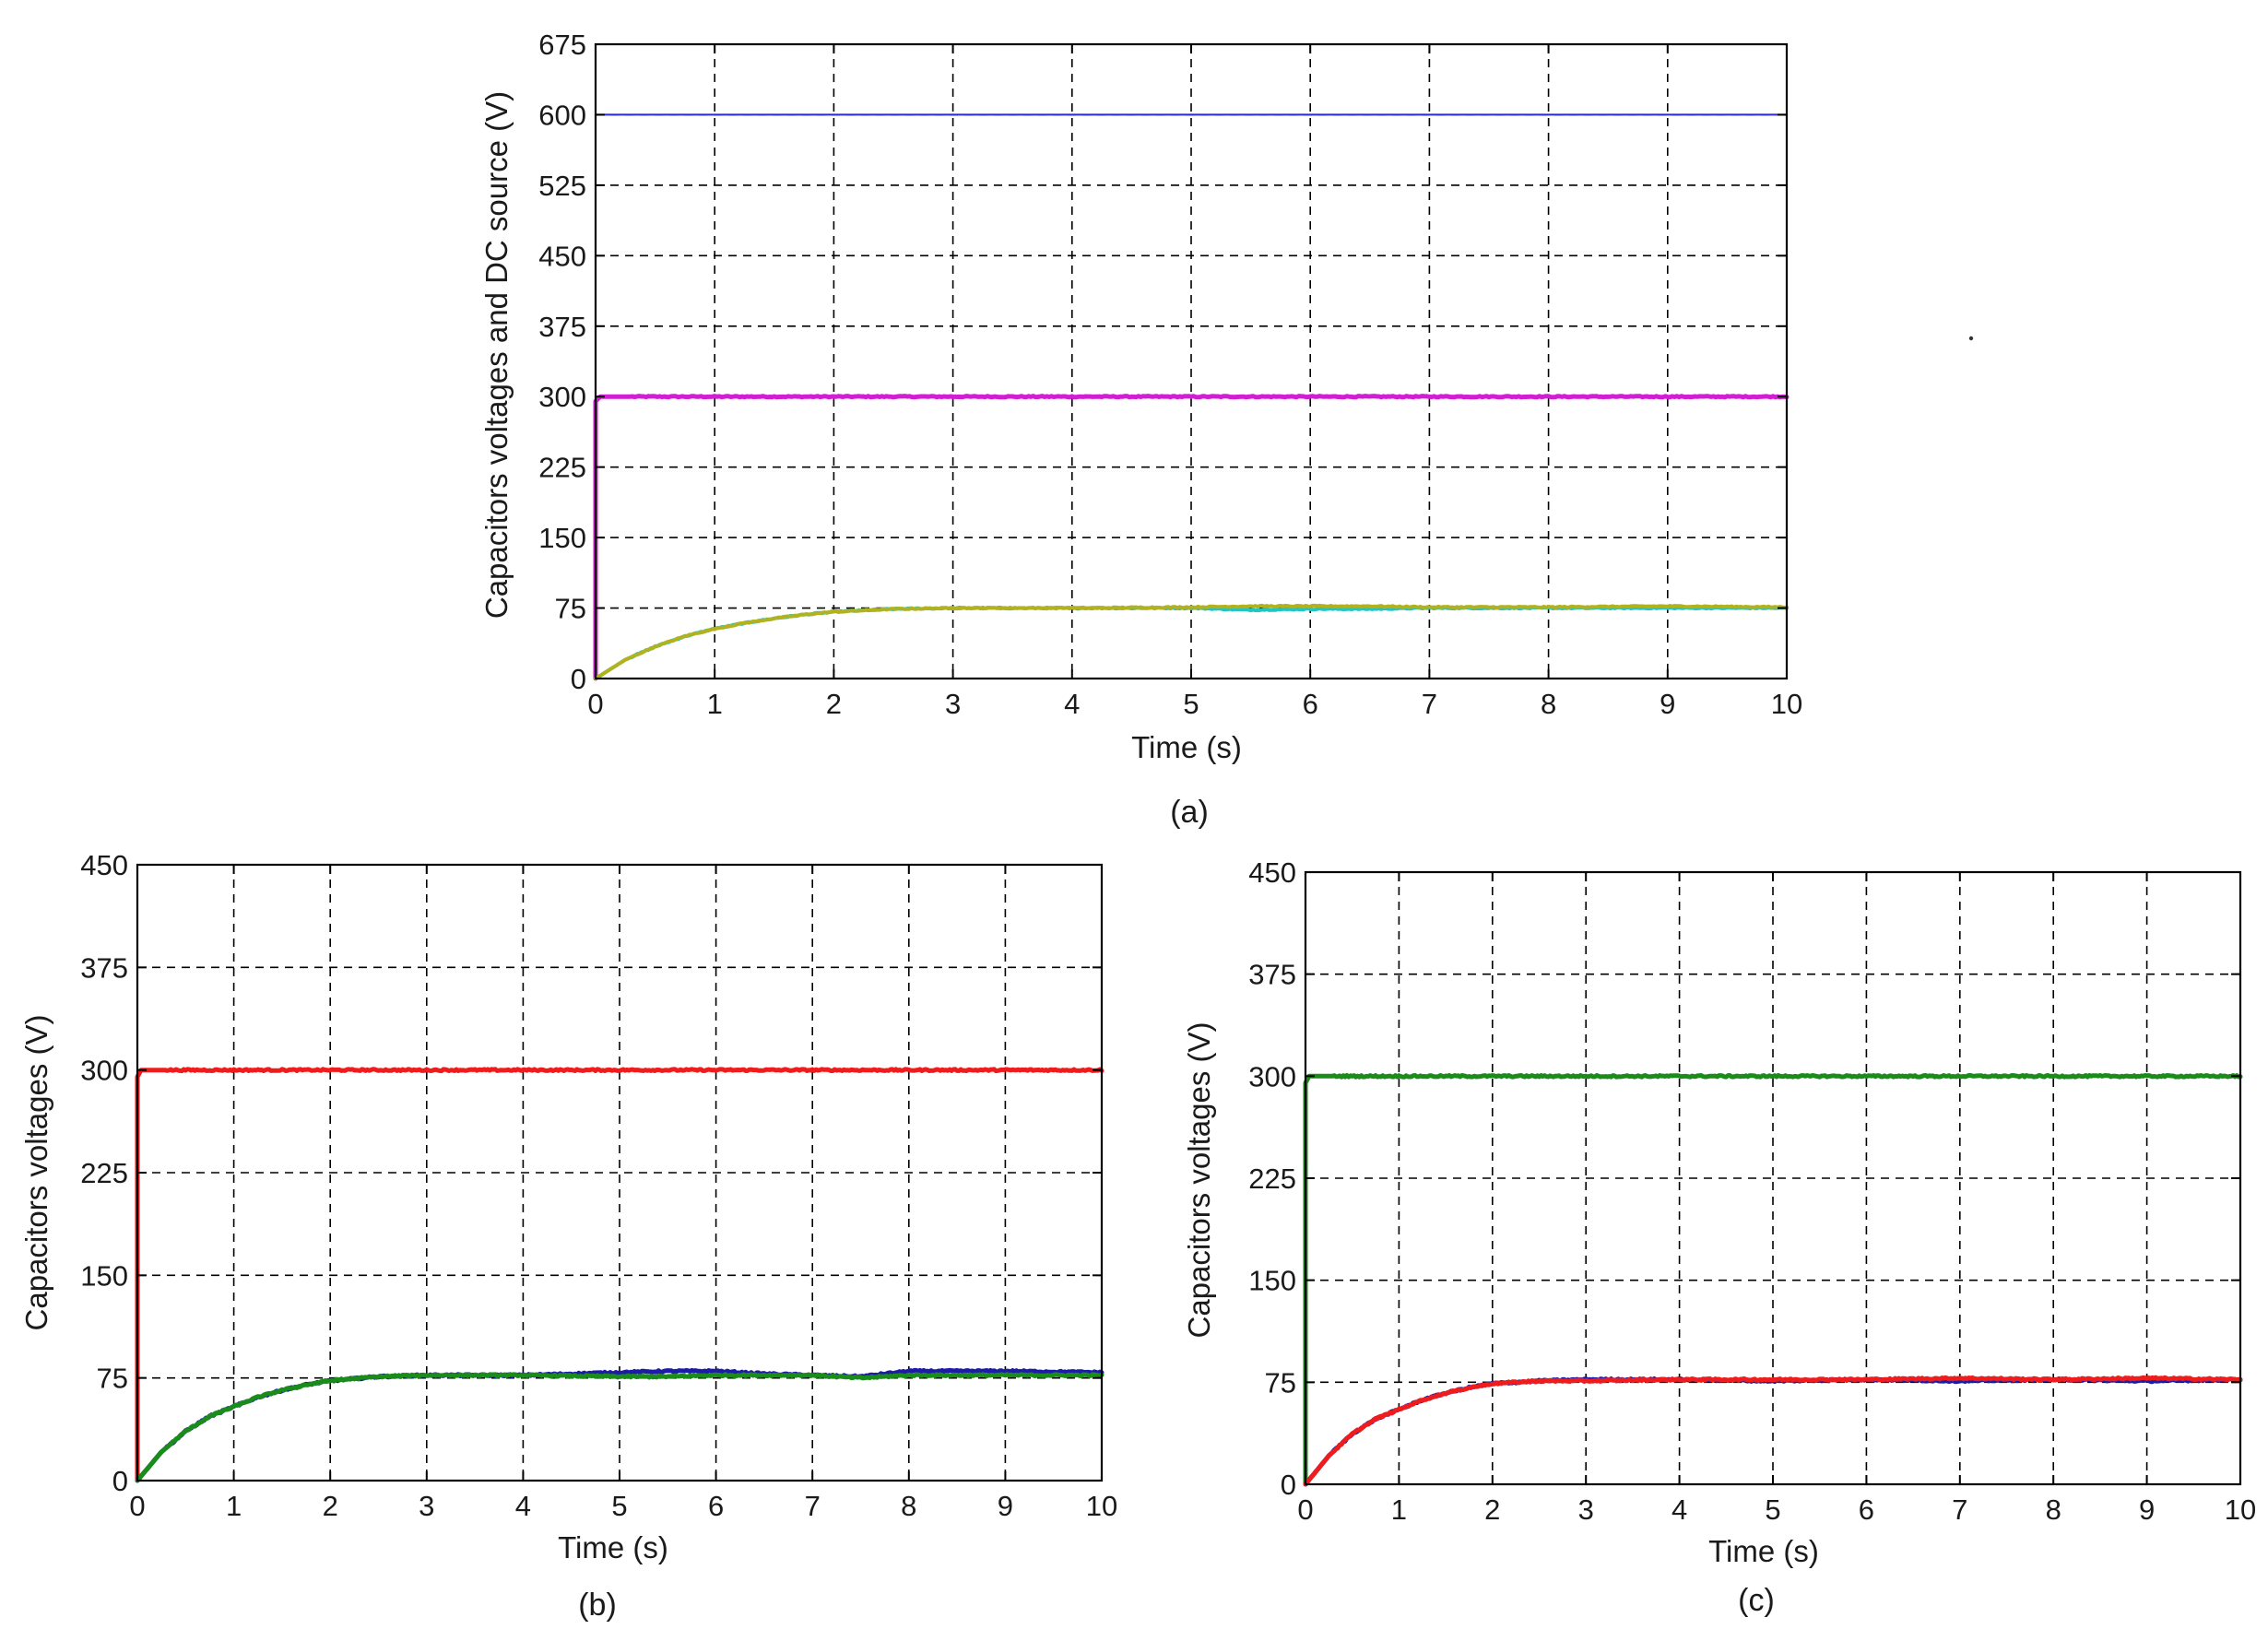  Describe the element at coordinates (2147, 1509) in the screenshot. I see `x-tick-label-c-9: 9` at that location.